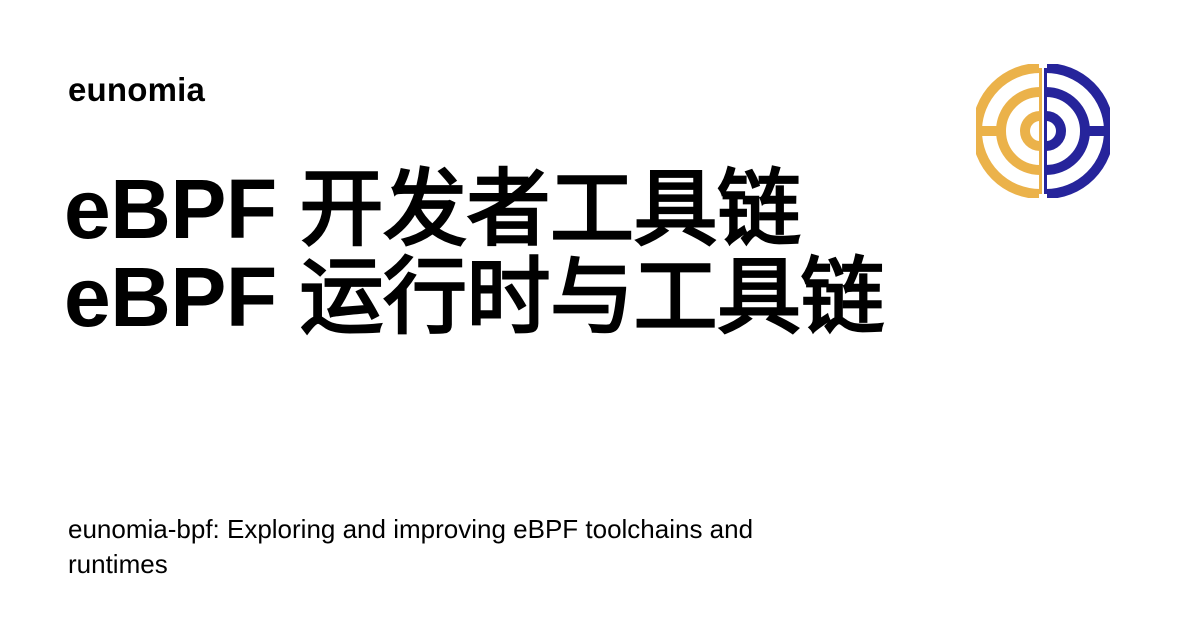  I want to click on logo-gold-outer-arc, so click(1008, 131).